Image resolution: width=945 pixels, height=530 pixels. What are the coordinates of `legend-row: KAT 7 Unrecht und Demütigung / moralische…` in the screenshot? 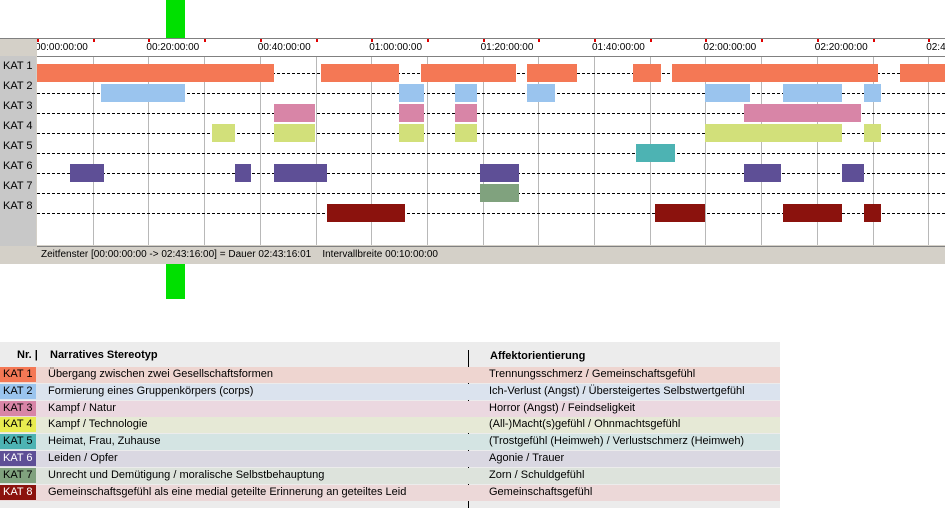 It's located at (390, 475).